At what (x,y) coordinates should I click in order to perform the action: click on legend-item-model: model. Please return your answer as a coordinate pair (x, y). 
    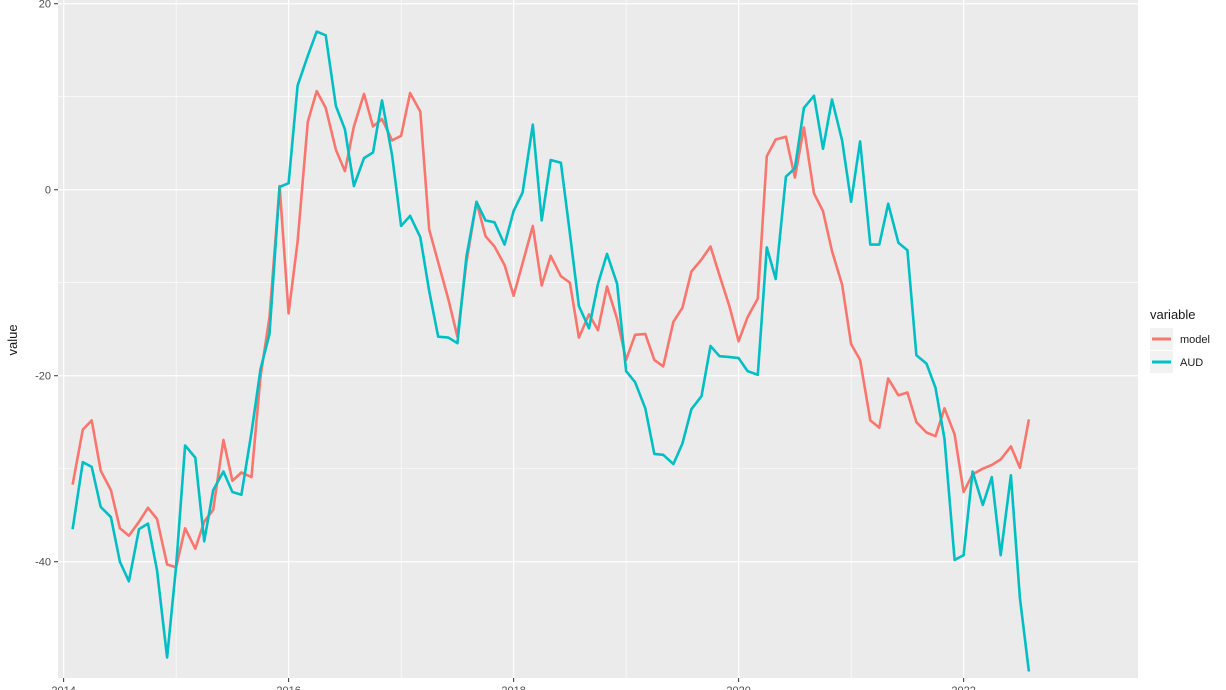
    Looking at the image, I should click on (1180, 339).